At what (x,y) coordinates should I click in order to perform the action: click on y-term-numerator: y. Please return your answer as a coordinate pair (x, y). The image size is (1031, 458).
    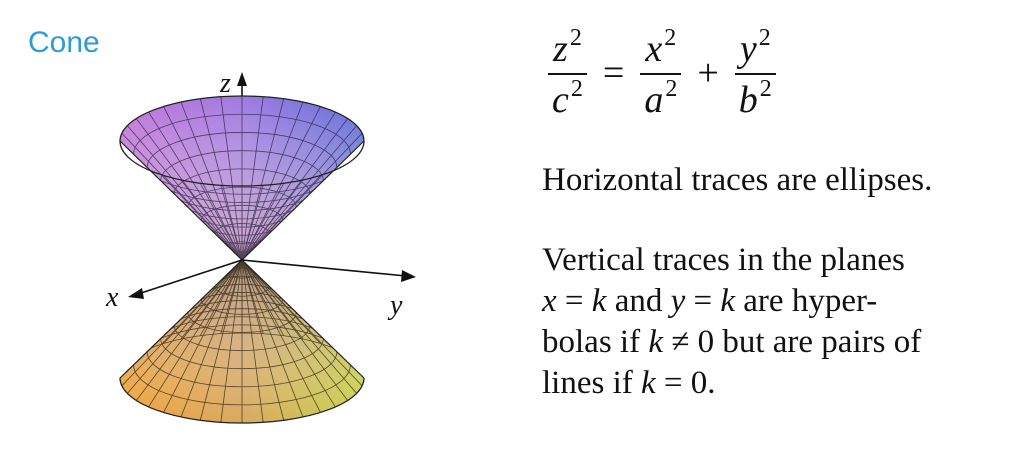
    Looking at the image, I should click on (748, 49).